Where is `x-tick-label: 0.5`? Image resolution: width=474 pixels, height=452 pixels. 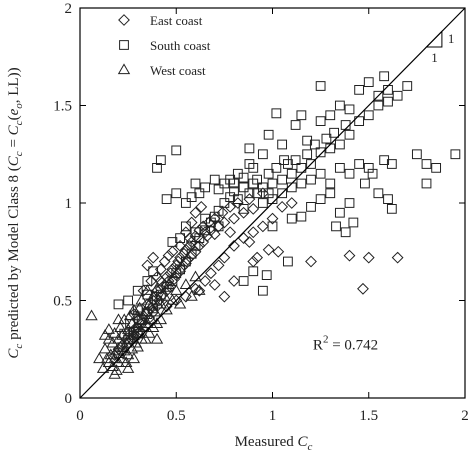
x-tick-label: 0.5 is located at coordinates (176, 416).